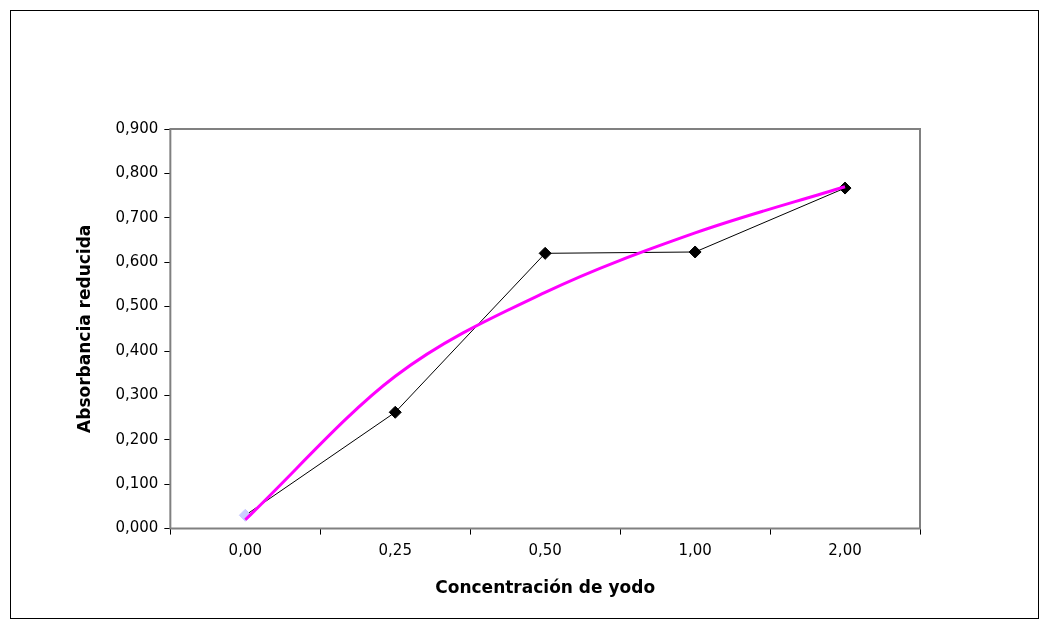 The height and width of the screenshot is (623, 1049). I want to click on y-tick-label: 0,000, so click(137, 527).